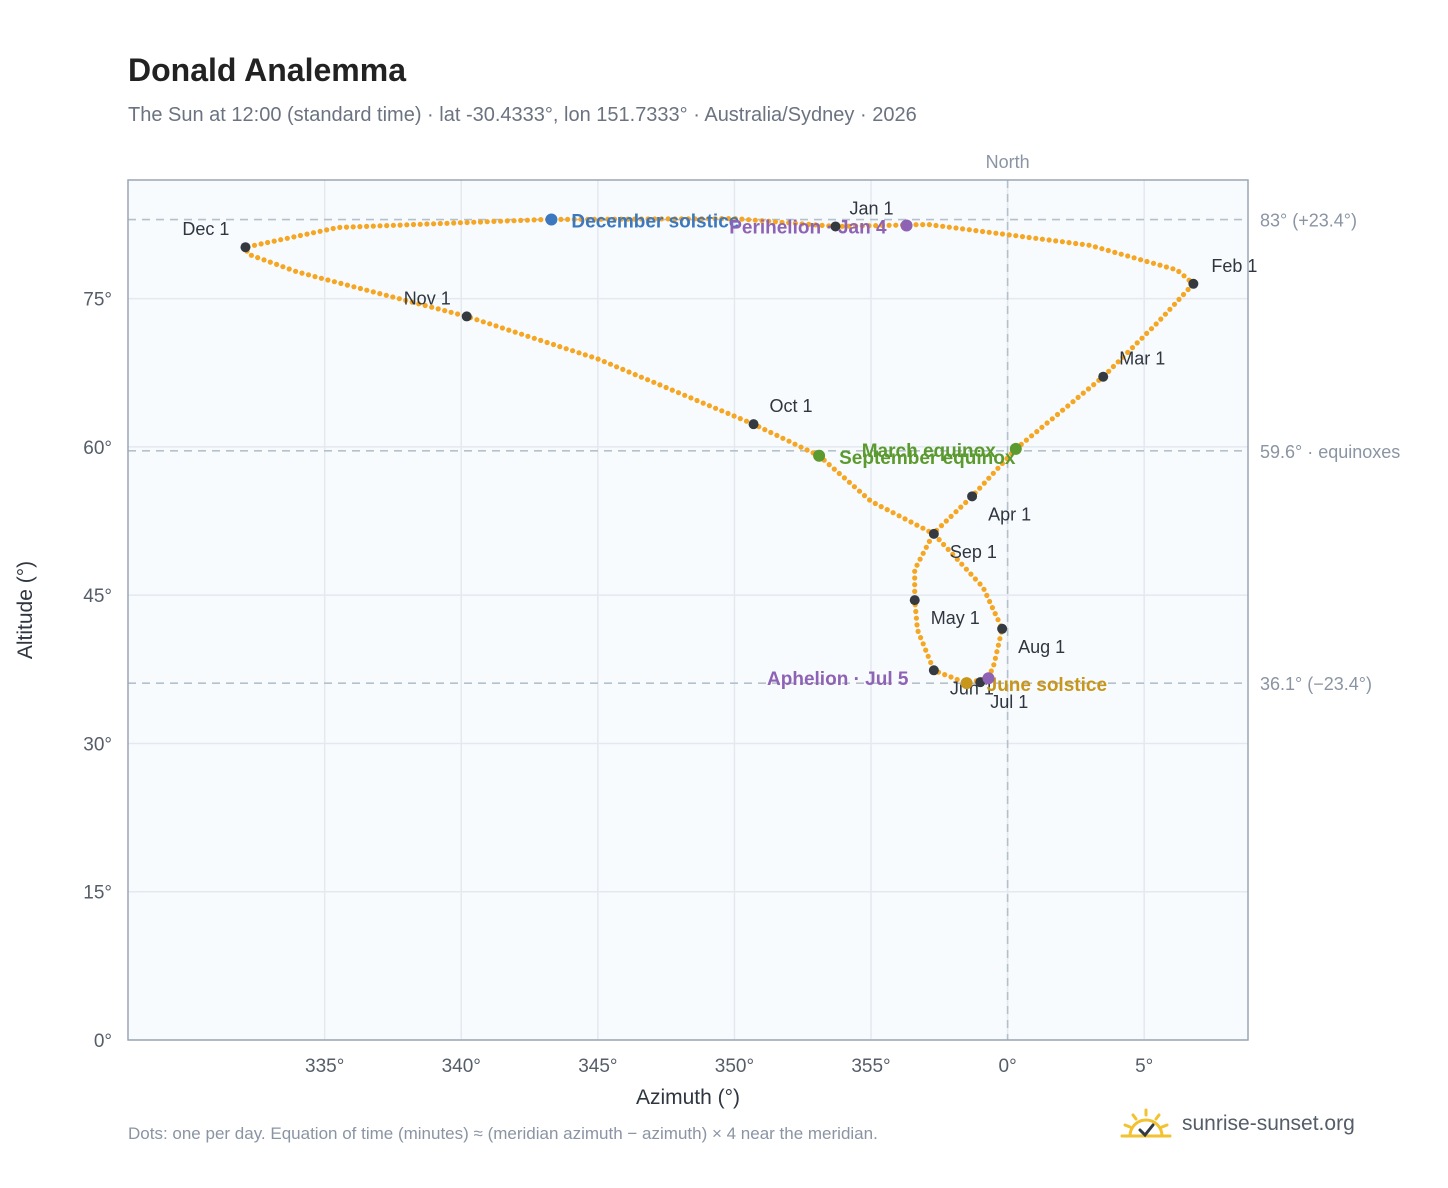  I want to click on y-tick-label: 60°, so click(97, 448).